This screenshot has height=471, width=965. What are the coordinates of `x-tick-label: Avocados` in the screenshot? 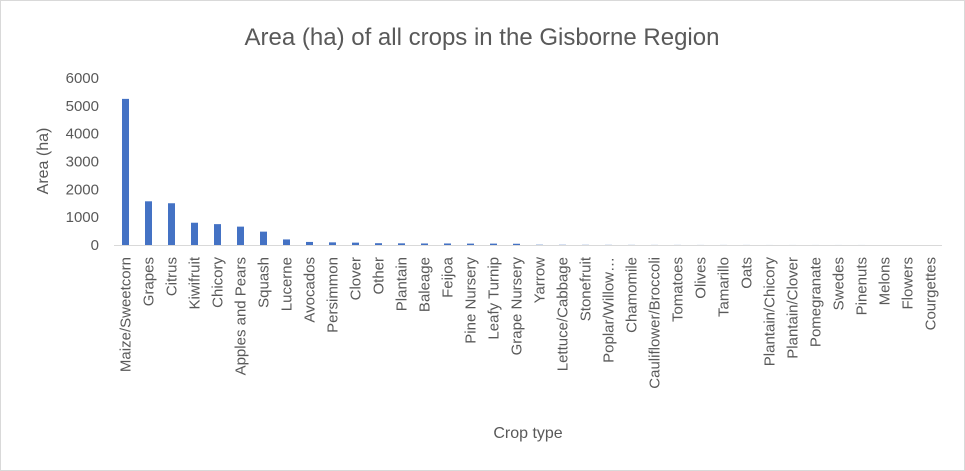 It's located at (310, 290).